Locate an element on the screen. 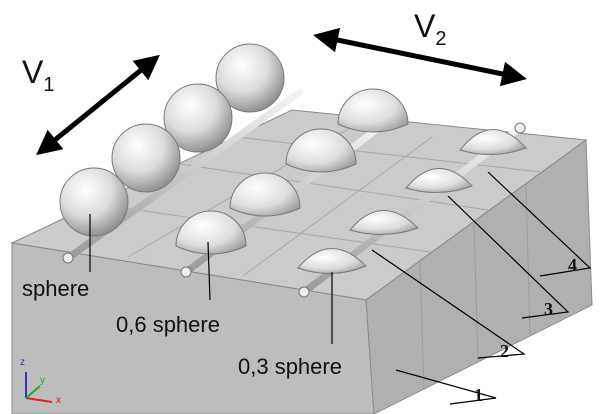 The width and height of the screenshot is (604, 414). v1-arrow is located at coordinates (98, 105).